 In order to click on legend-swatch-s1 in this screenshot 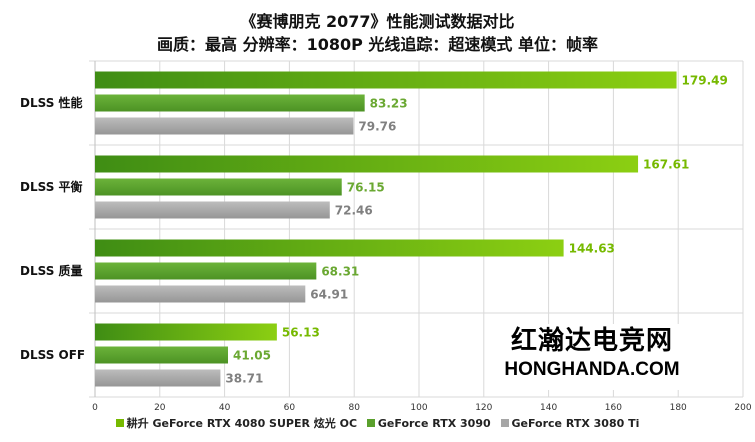, I will do `click(370, 423)`.